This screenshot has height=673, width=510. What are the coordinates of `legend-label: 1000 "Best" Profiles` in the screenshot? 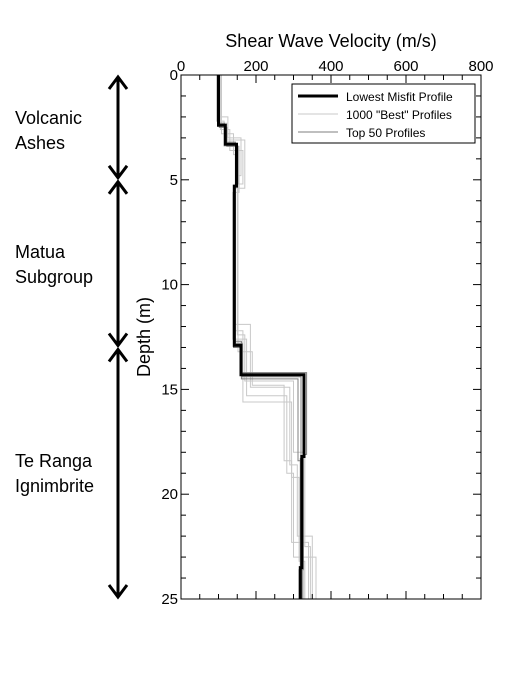 It's located at (399, 115).